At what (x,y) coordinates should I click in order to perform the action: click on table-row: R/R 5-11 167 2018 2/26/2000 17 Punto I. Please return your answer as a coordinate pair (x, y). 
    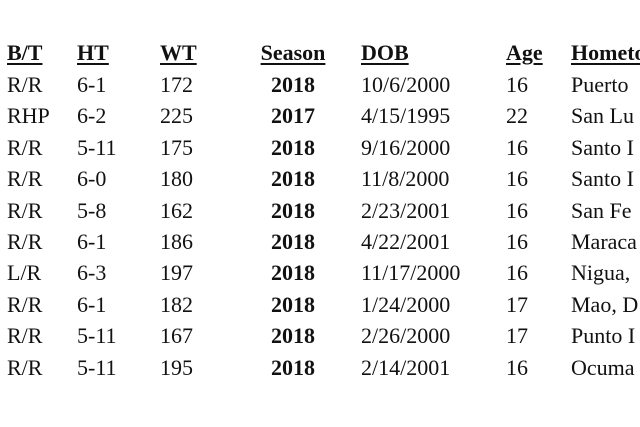
    Looking at the image, I should click on (323, 335).